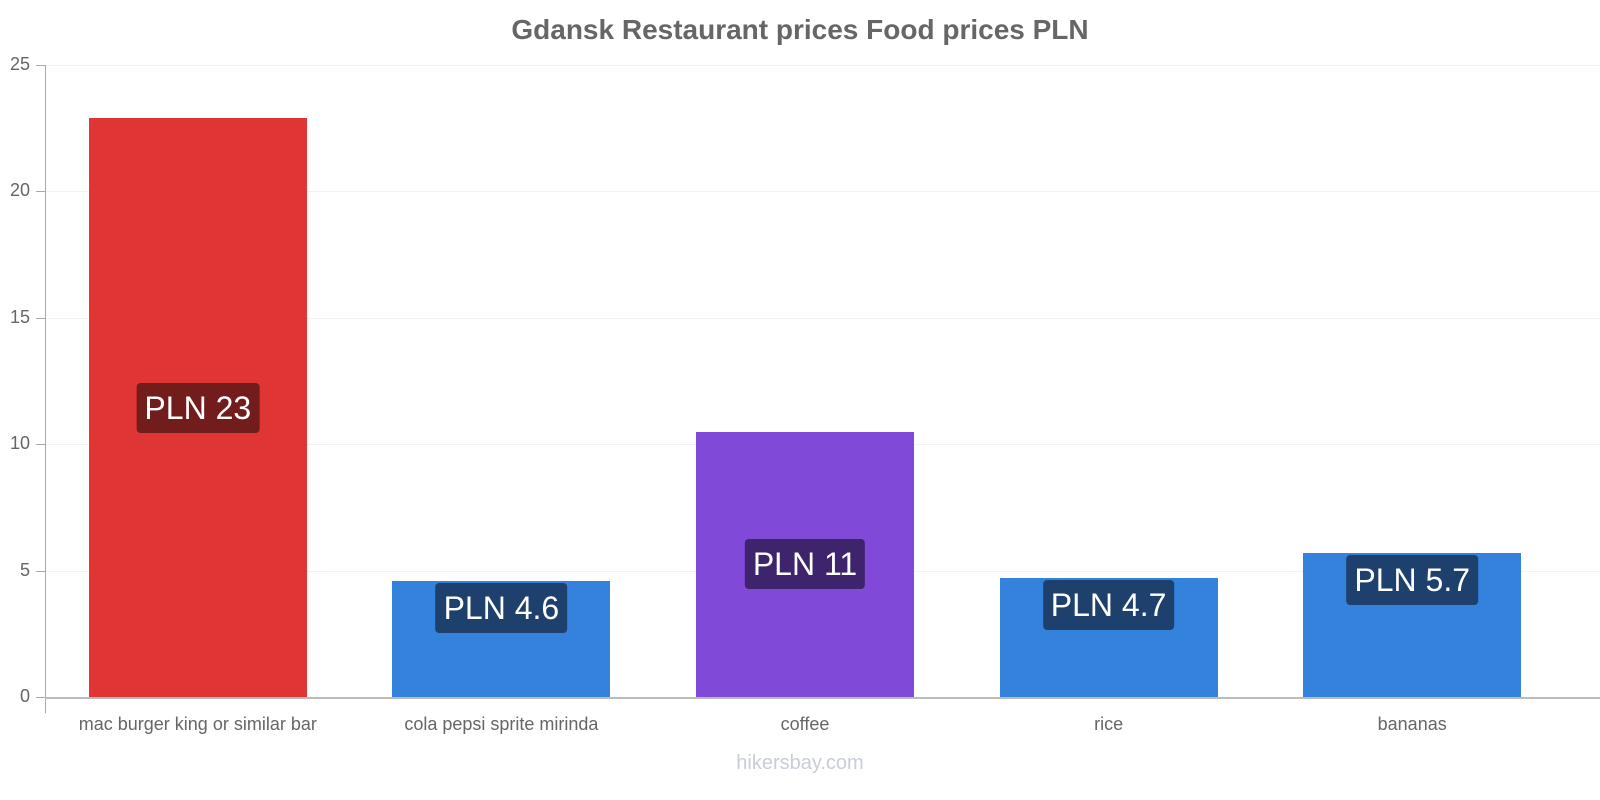  I want to click on x-category-label: bananas, so click(1412, 724).